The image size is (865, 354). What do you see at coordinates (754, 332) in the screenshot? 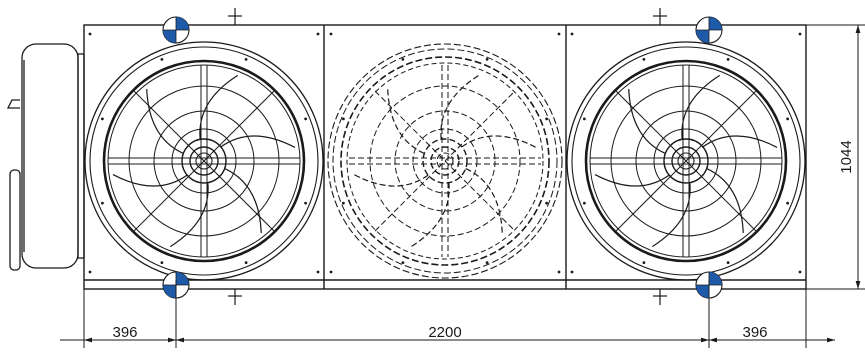
I see `dim-right-offset: 396` at bounding box center [754, 332].